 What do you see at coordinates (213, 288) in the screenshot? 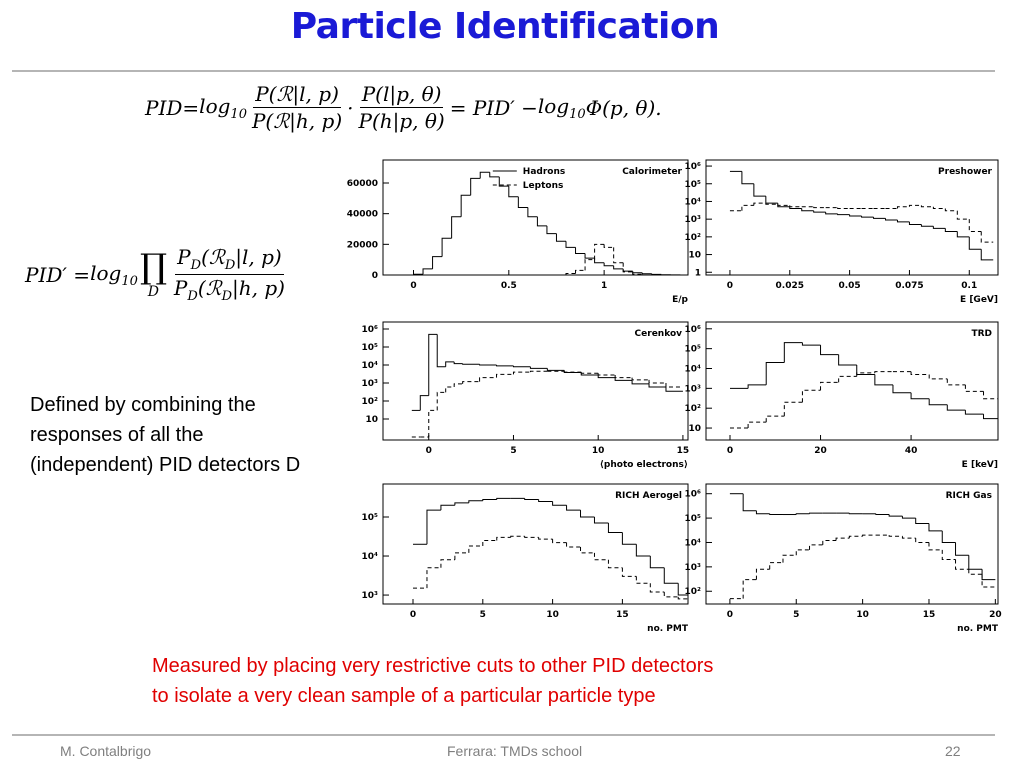
I see `formula-text: ℛ` at bounding box center [213, 288].